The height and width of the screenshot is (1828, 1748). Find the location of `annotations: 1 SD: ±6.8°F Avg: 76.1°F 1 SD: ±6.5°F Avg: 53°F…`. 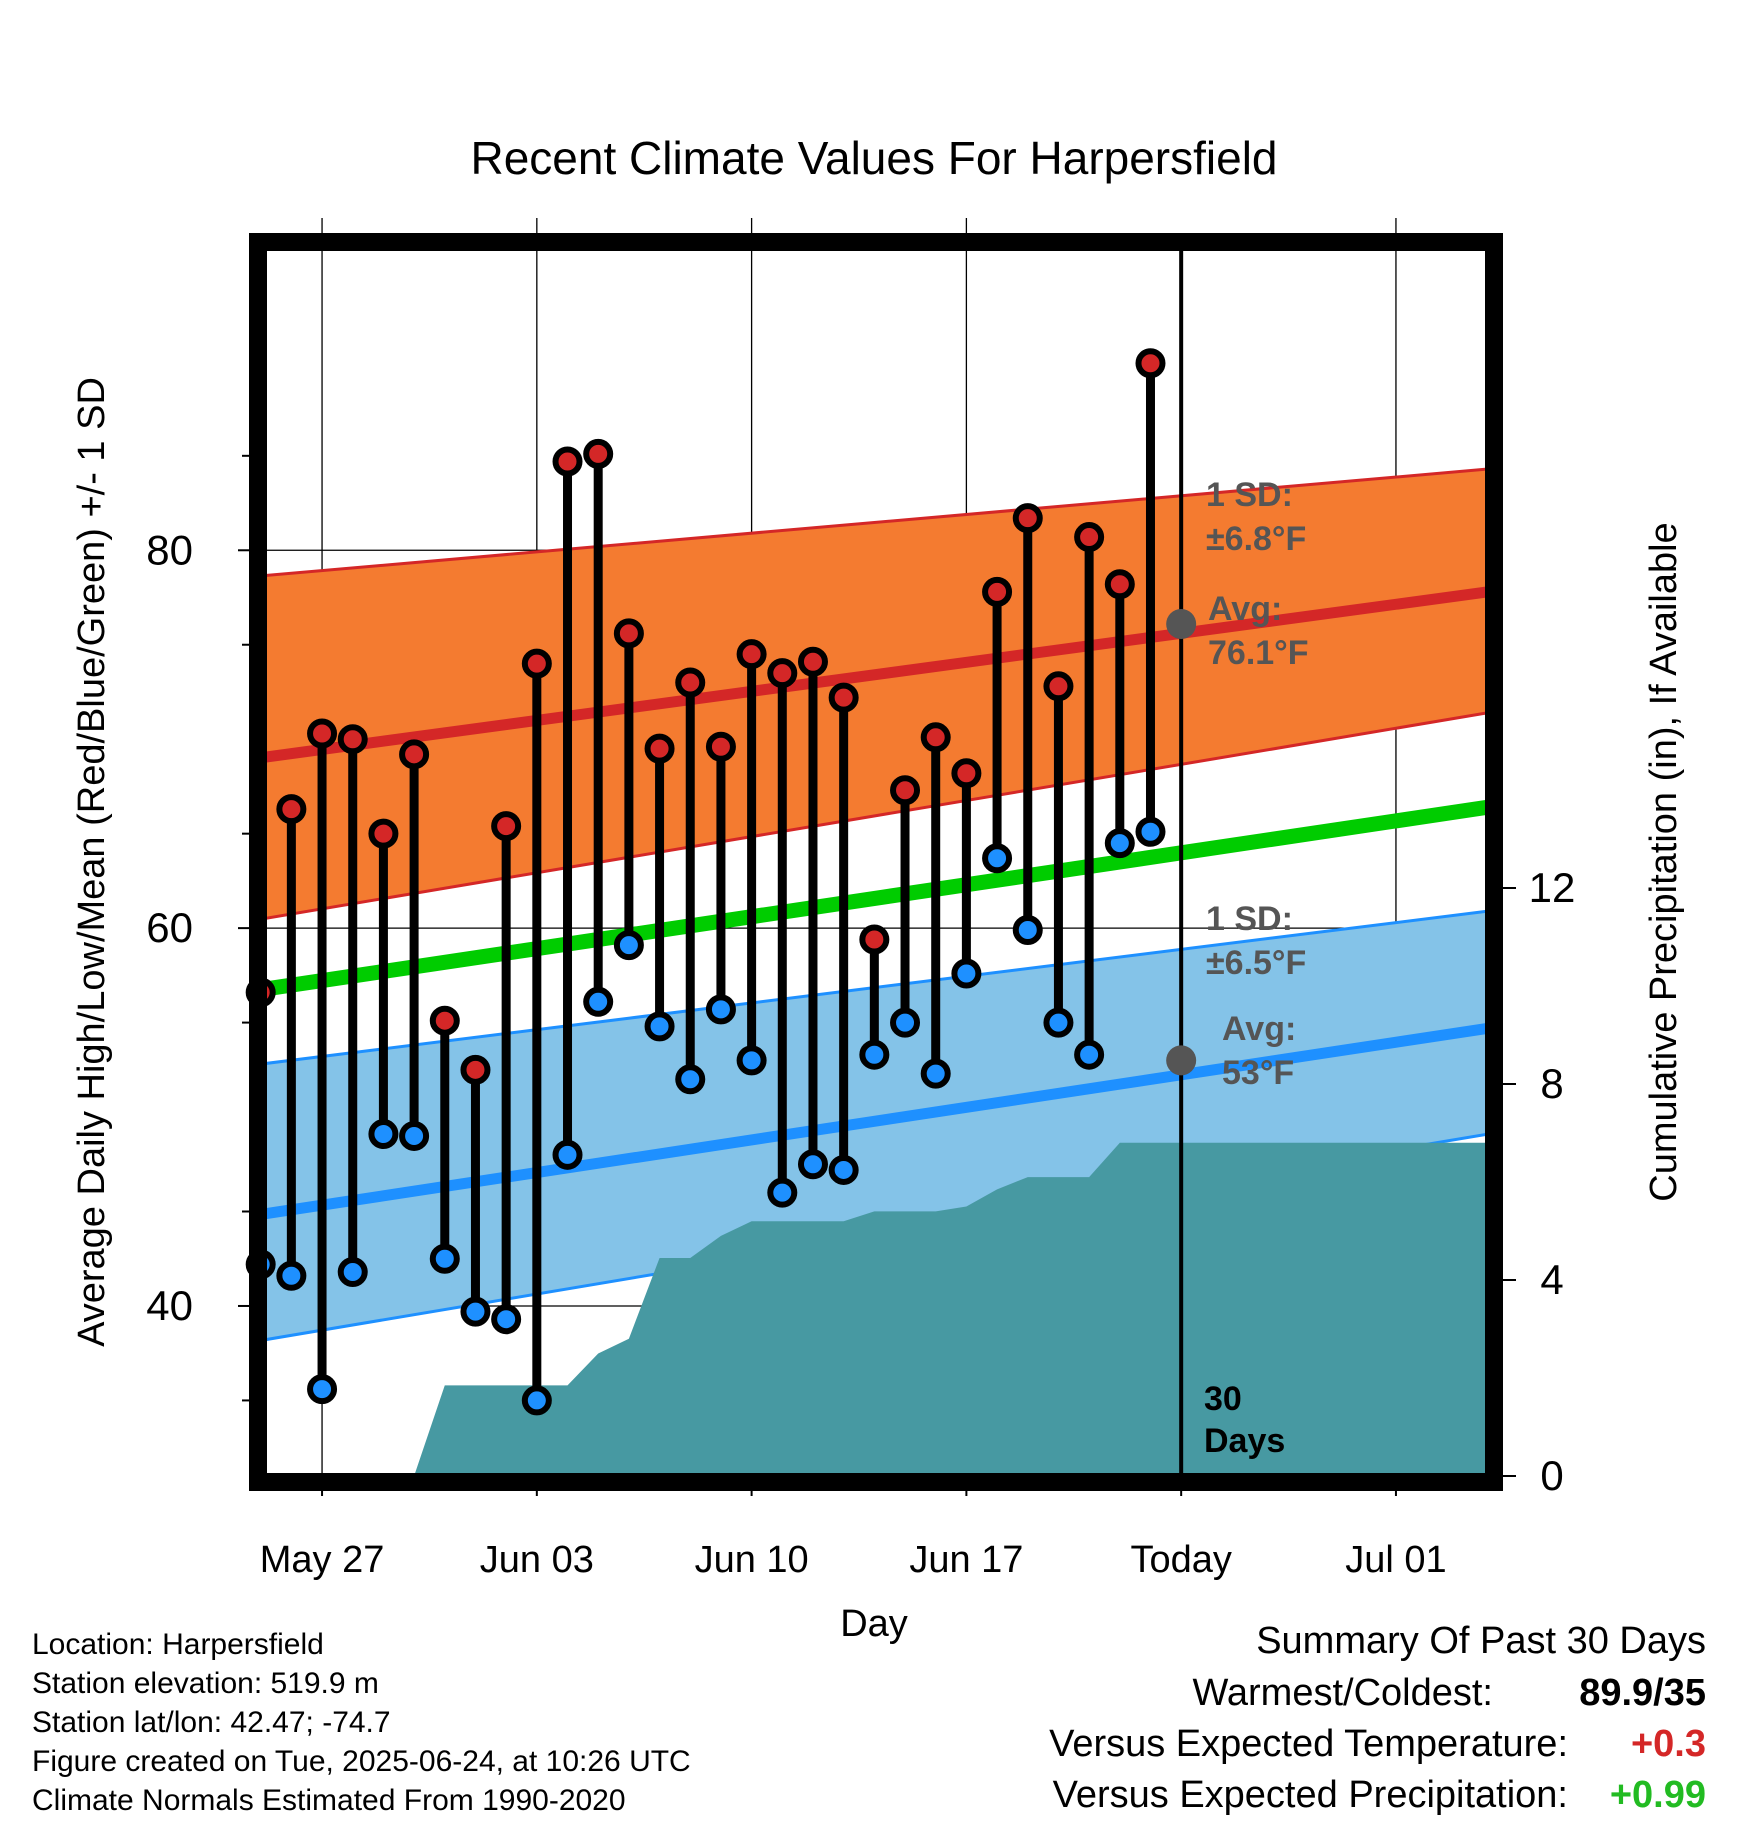

annotations: 1 SD: ±6.8°F Avg: 76.1°F 1 SD: ±6.5°F Avg: 53°F… is located at coordinates (1237, 968).